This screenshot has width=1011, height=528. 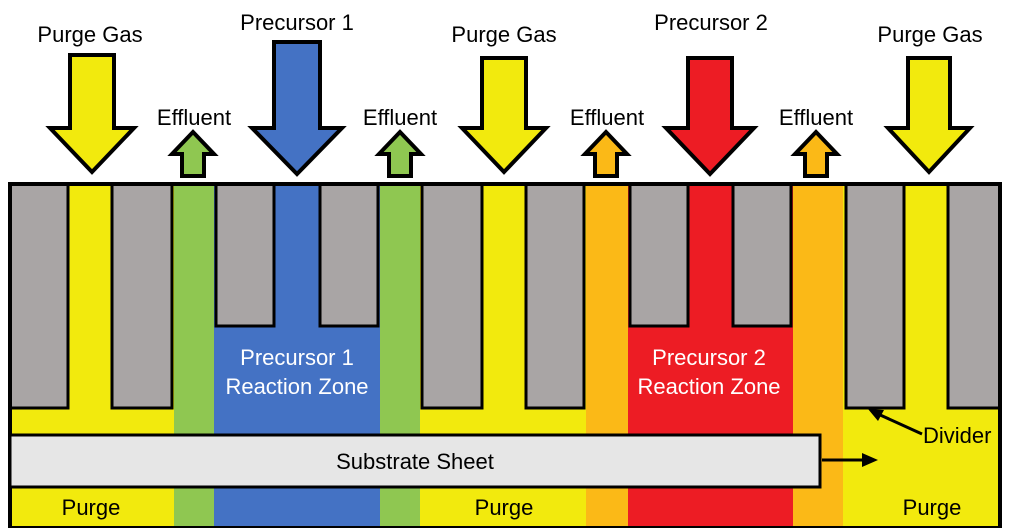 I want to click on precursor-2-zone-label: Reaction Zone, so click(x=708, y=386).